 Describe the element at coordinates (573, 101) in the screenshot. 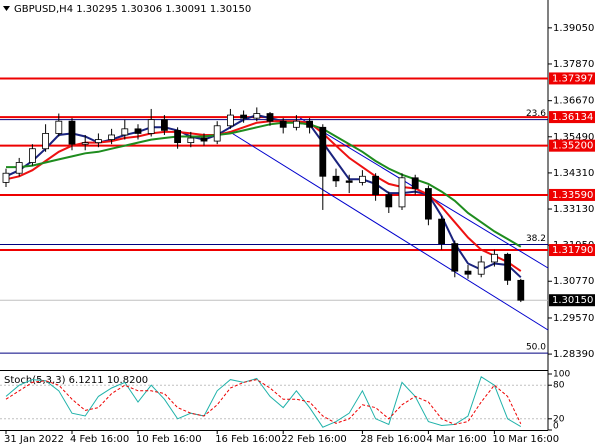

I see `y-tick-label: 1.36670` at that location.